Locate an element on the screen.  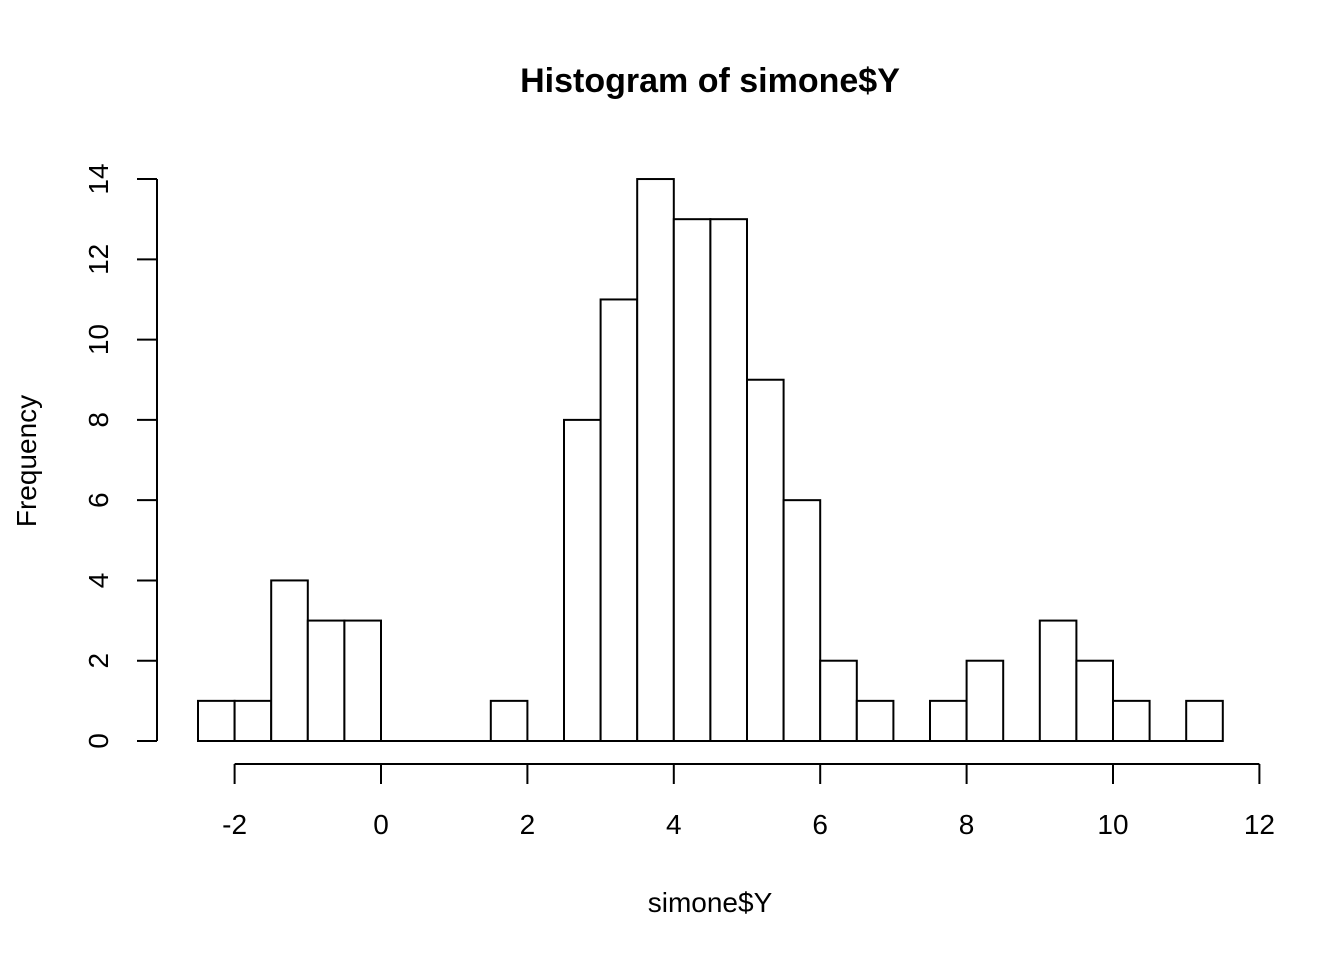
x-tick-label: 0 is located at coordinates (381, 824).